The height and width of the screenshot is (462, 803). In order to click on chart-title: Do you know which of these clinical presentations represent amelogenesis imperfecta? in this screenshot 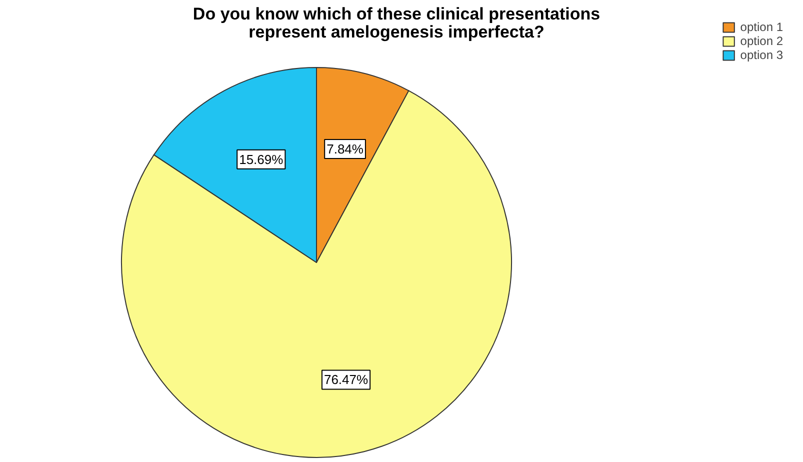, I will do `click(396, 23)`.